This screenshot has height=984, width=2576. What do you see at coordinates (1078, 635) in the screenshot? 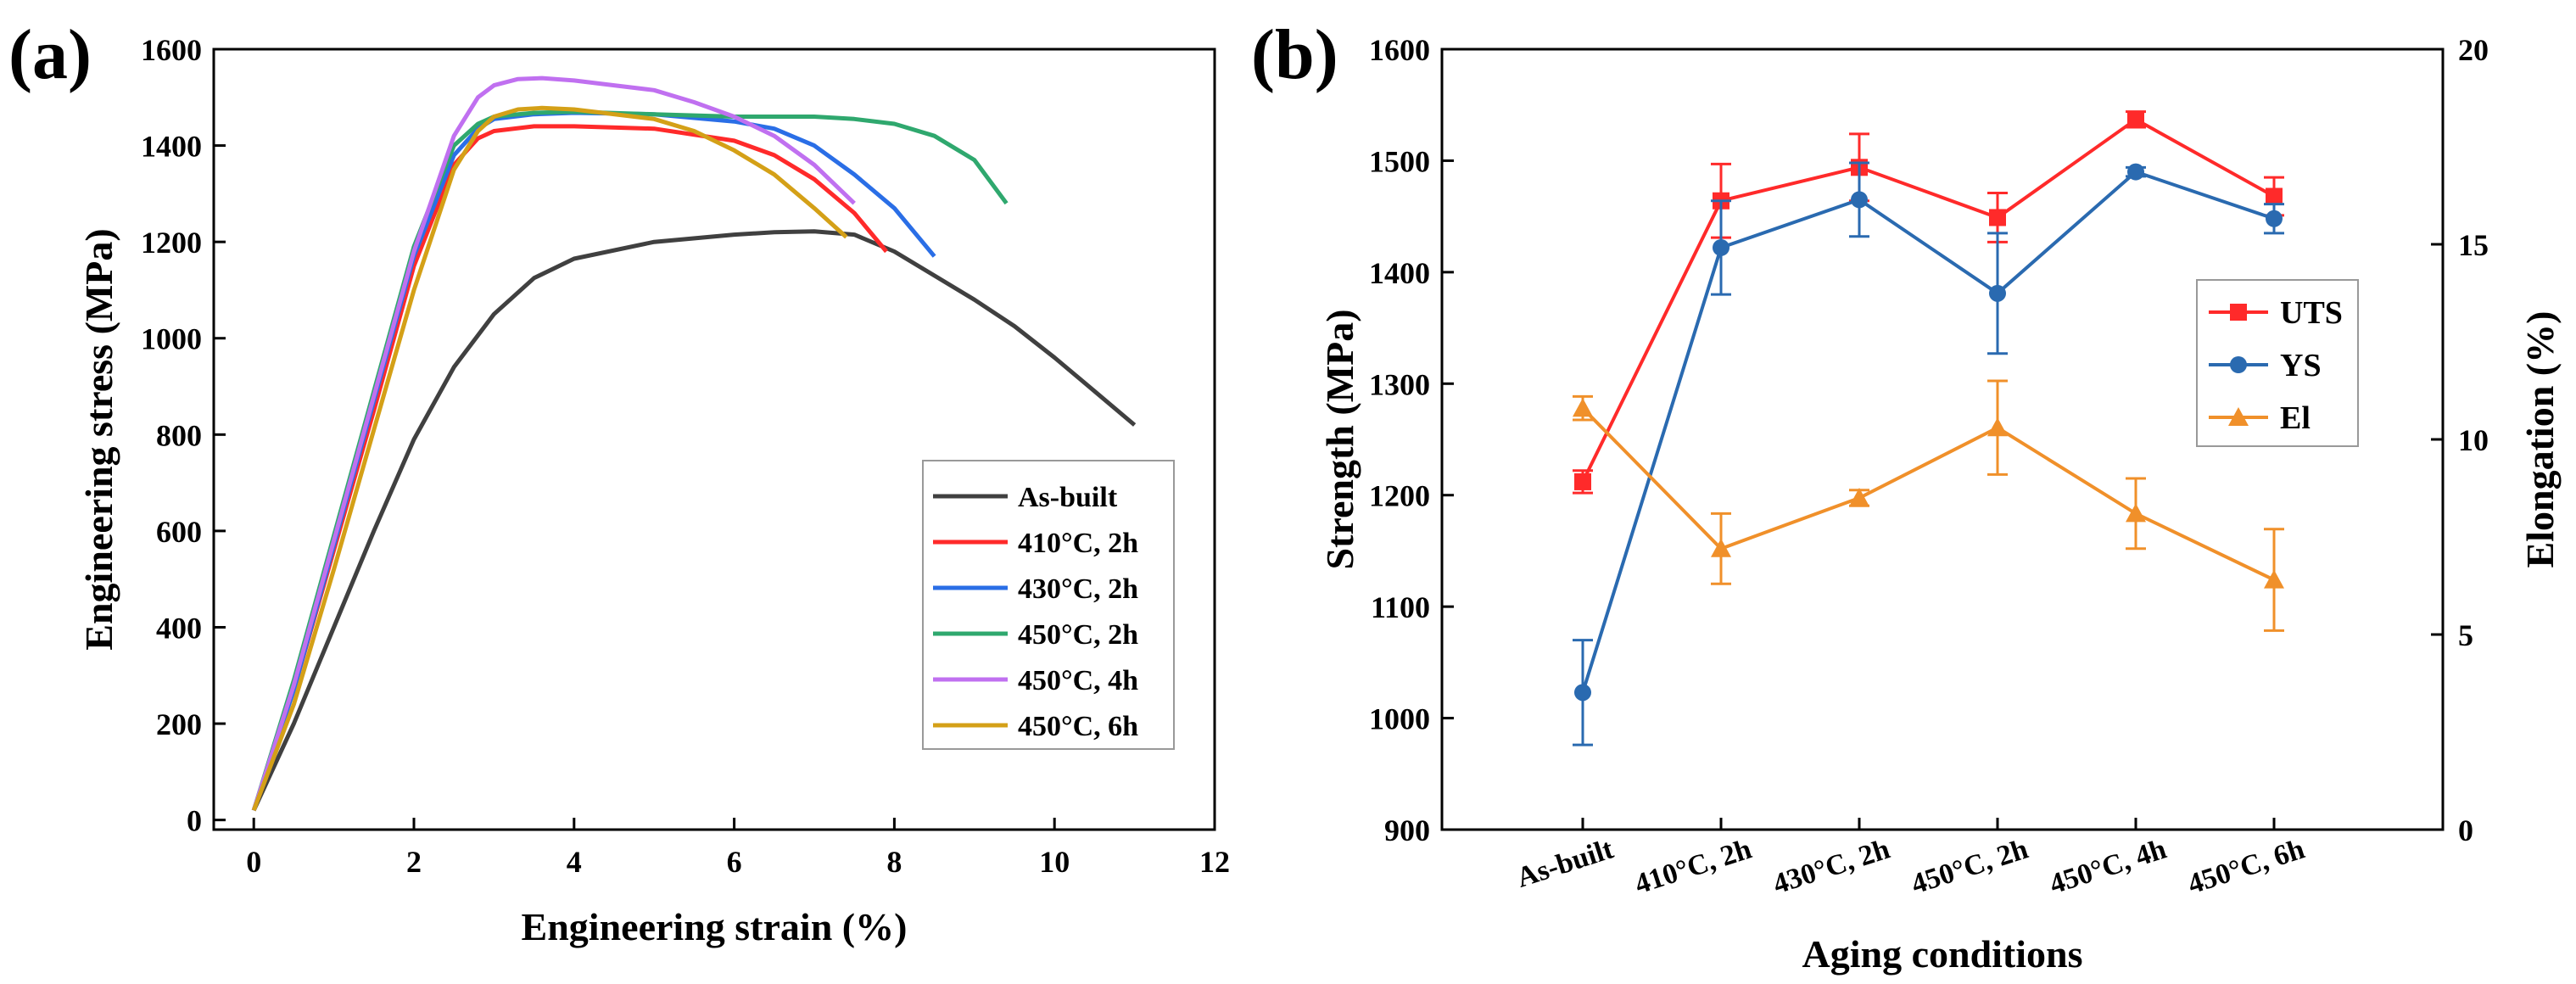
I see `panel-a-legend-label: 450°C, 2h` at bounding box center [1078, 635].